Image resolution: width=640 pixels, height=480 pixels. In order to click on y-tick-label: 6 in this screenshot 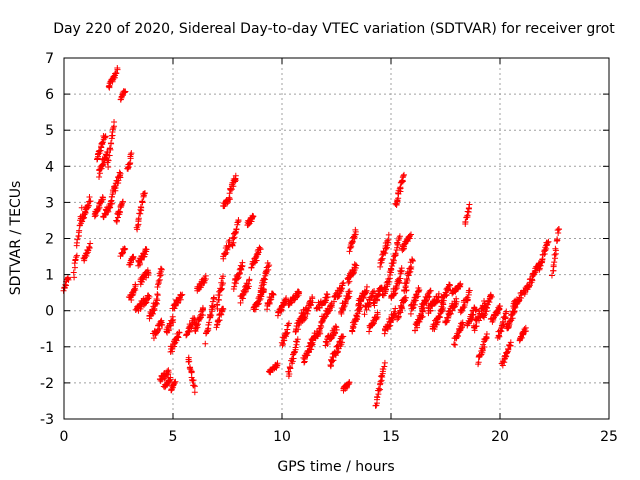, I will do `click(49, 95)`.